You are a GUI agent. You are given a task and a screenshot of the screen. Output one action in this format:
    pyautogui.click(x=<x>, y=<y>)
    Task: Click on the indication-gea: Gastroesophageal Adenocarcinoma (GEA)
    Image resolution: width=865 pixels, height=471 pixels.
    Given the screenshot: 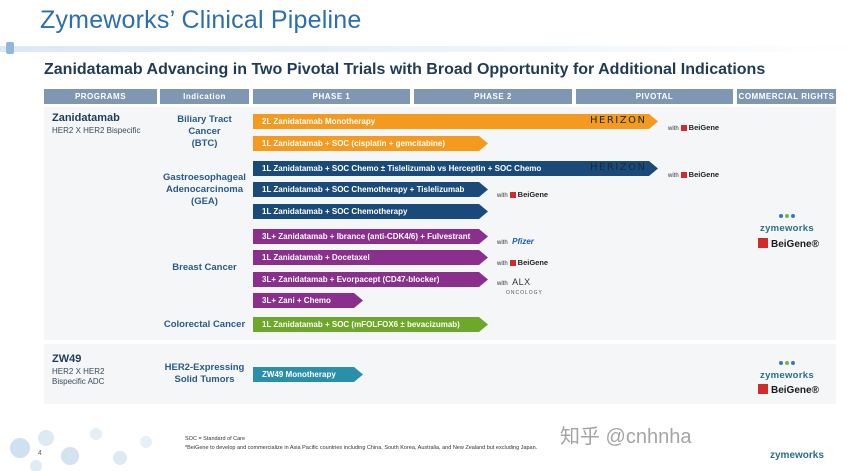 What is the action you would take?
    pyautogui.click(x=204, y=190)
    